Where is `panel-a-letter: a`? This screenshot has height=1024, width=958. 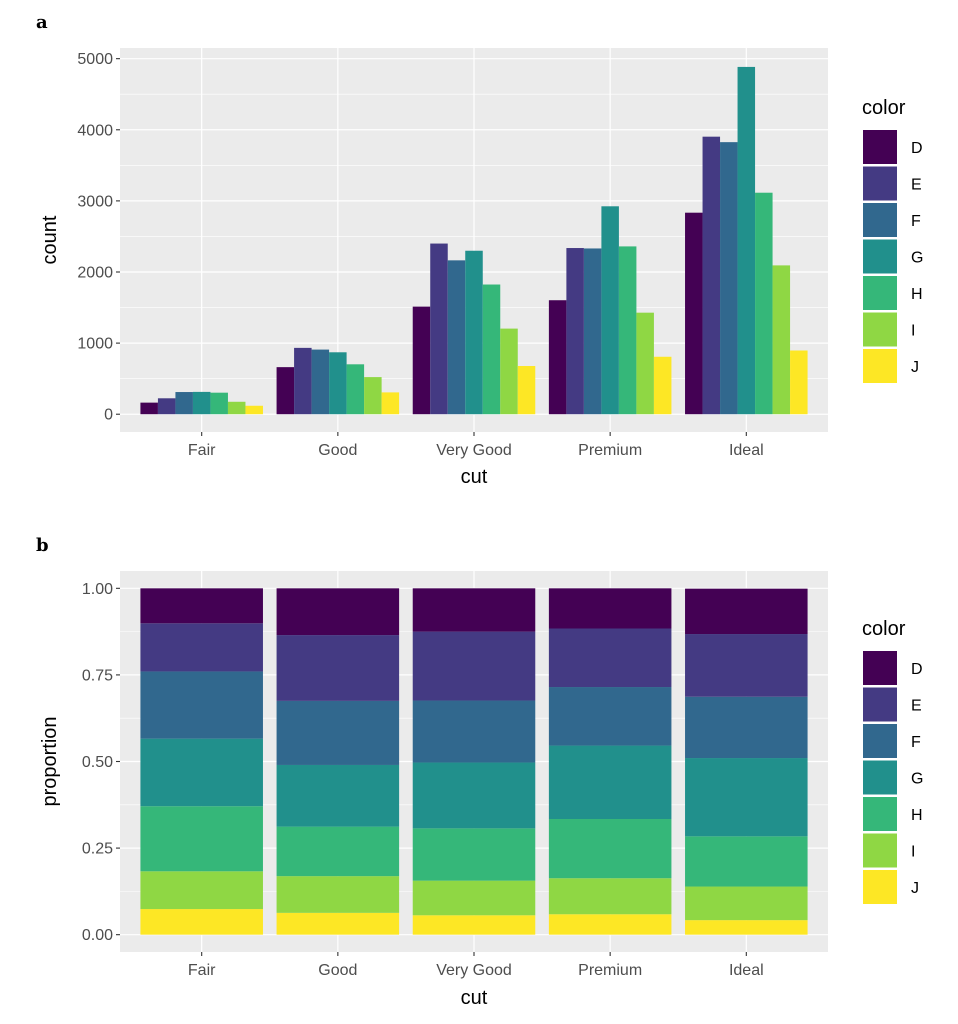 panel-a-letter: a is located at coordinates (42, 22).